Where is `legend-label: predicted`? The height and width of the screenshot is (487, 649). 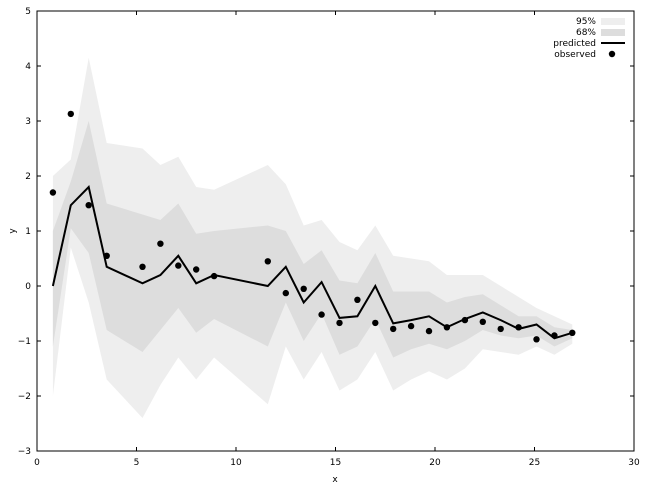 legend-label: predicted is located at coordinates (574, 44).